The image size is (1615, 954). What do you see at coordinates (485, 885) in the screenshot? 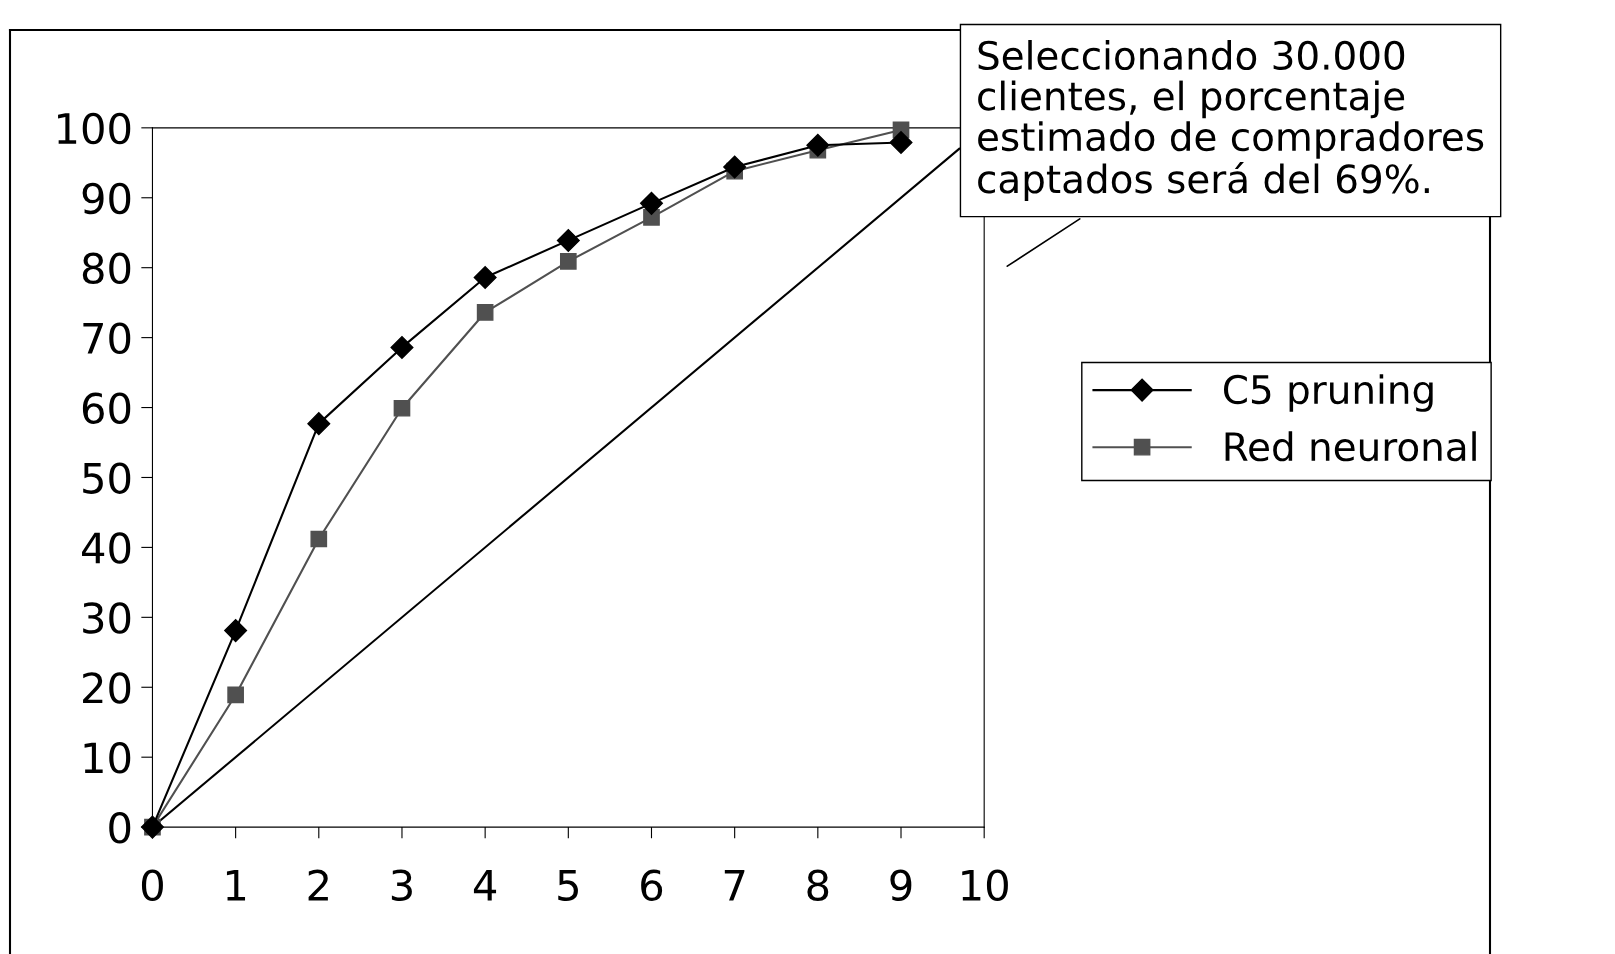
I see `x-tick-label: 4` at bounding box center [485, 885].